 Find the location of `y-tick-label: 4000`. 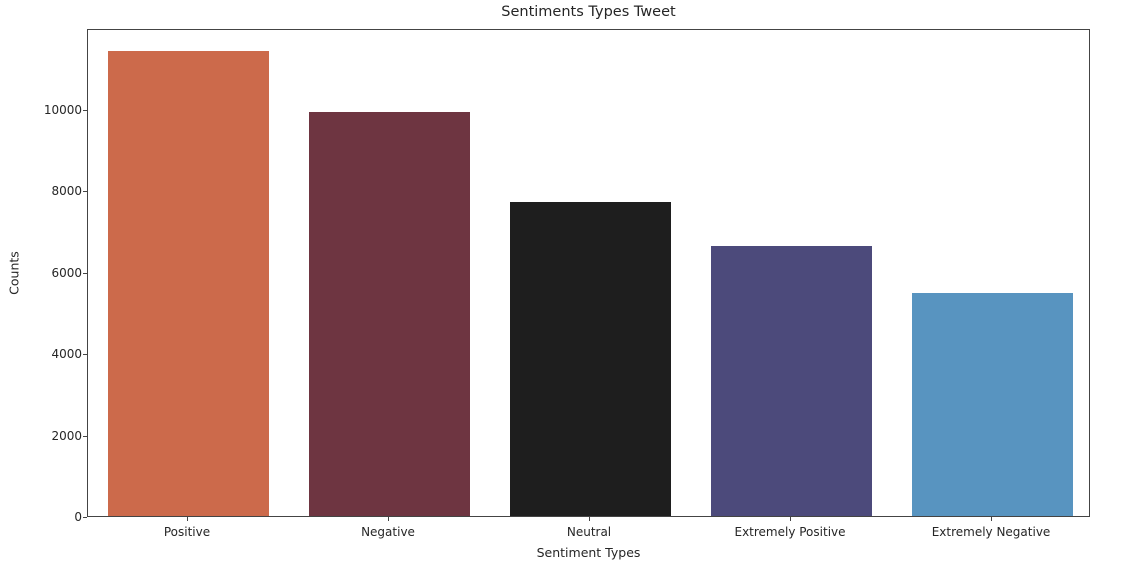

y-tick-label: 4000 is located at coordinates (66, 354).